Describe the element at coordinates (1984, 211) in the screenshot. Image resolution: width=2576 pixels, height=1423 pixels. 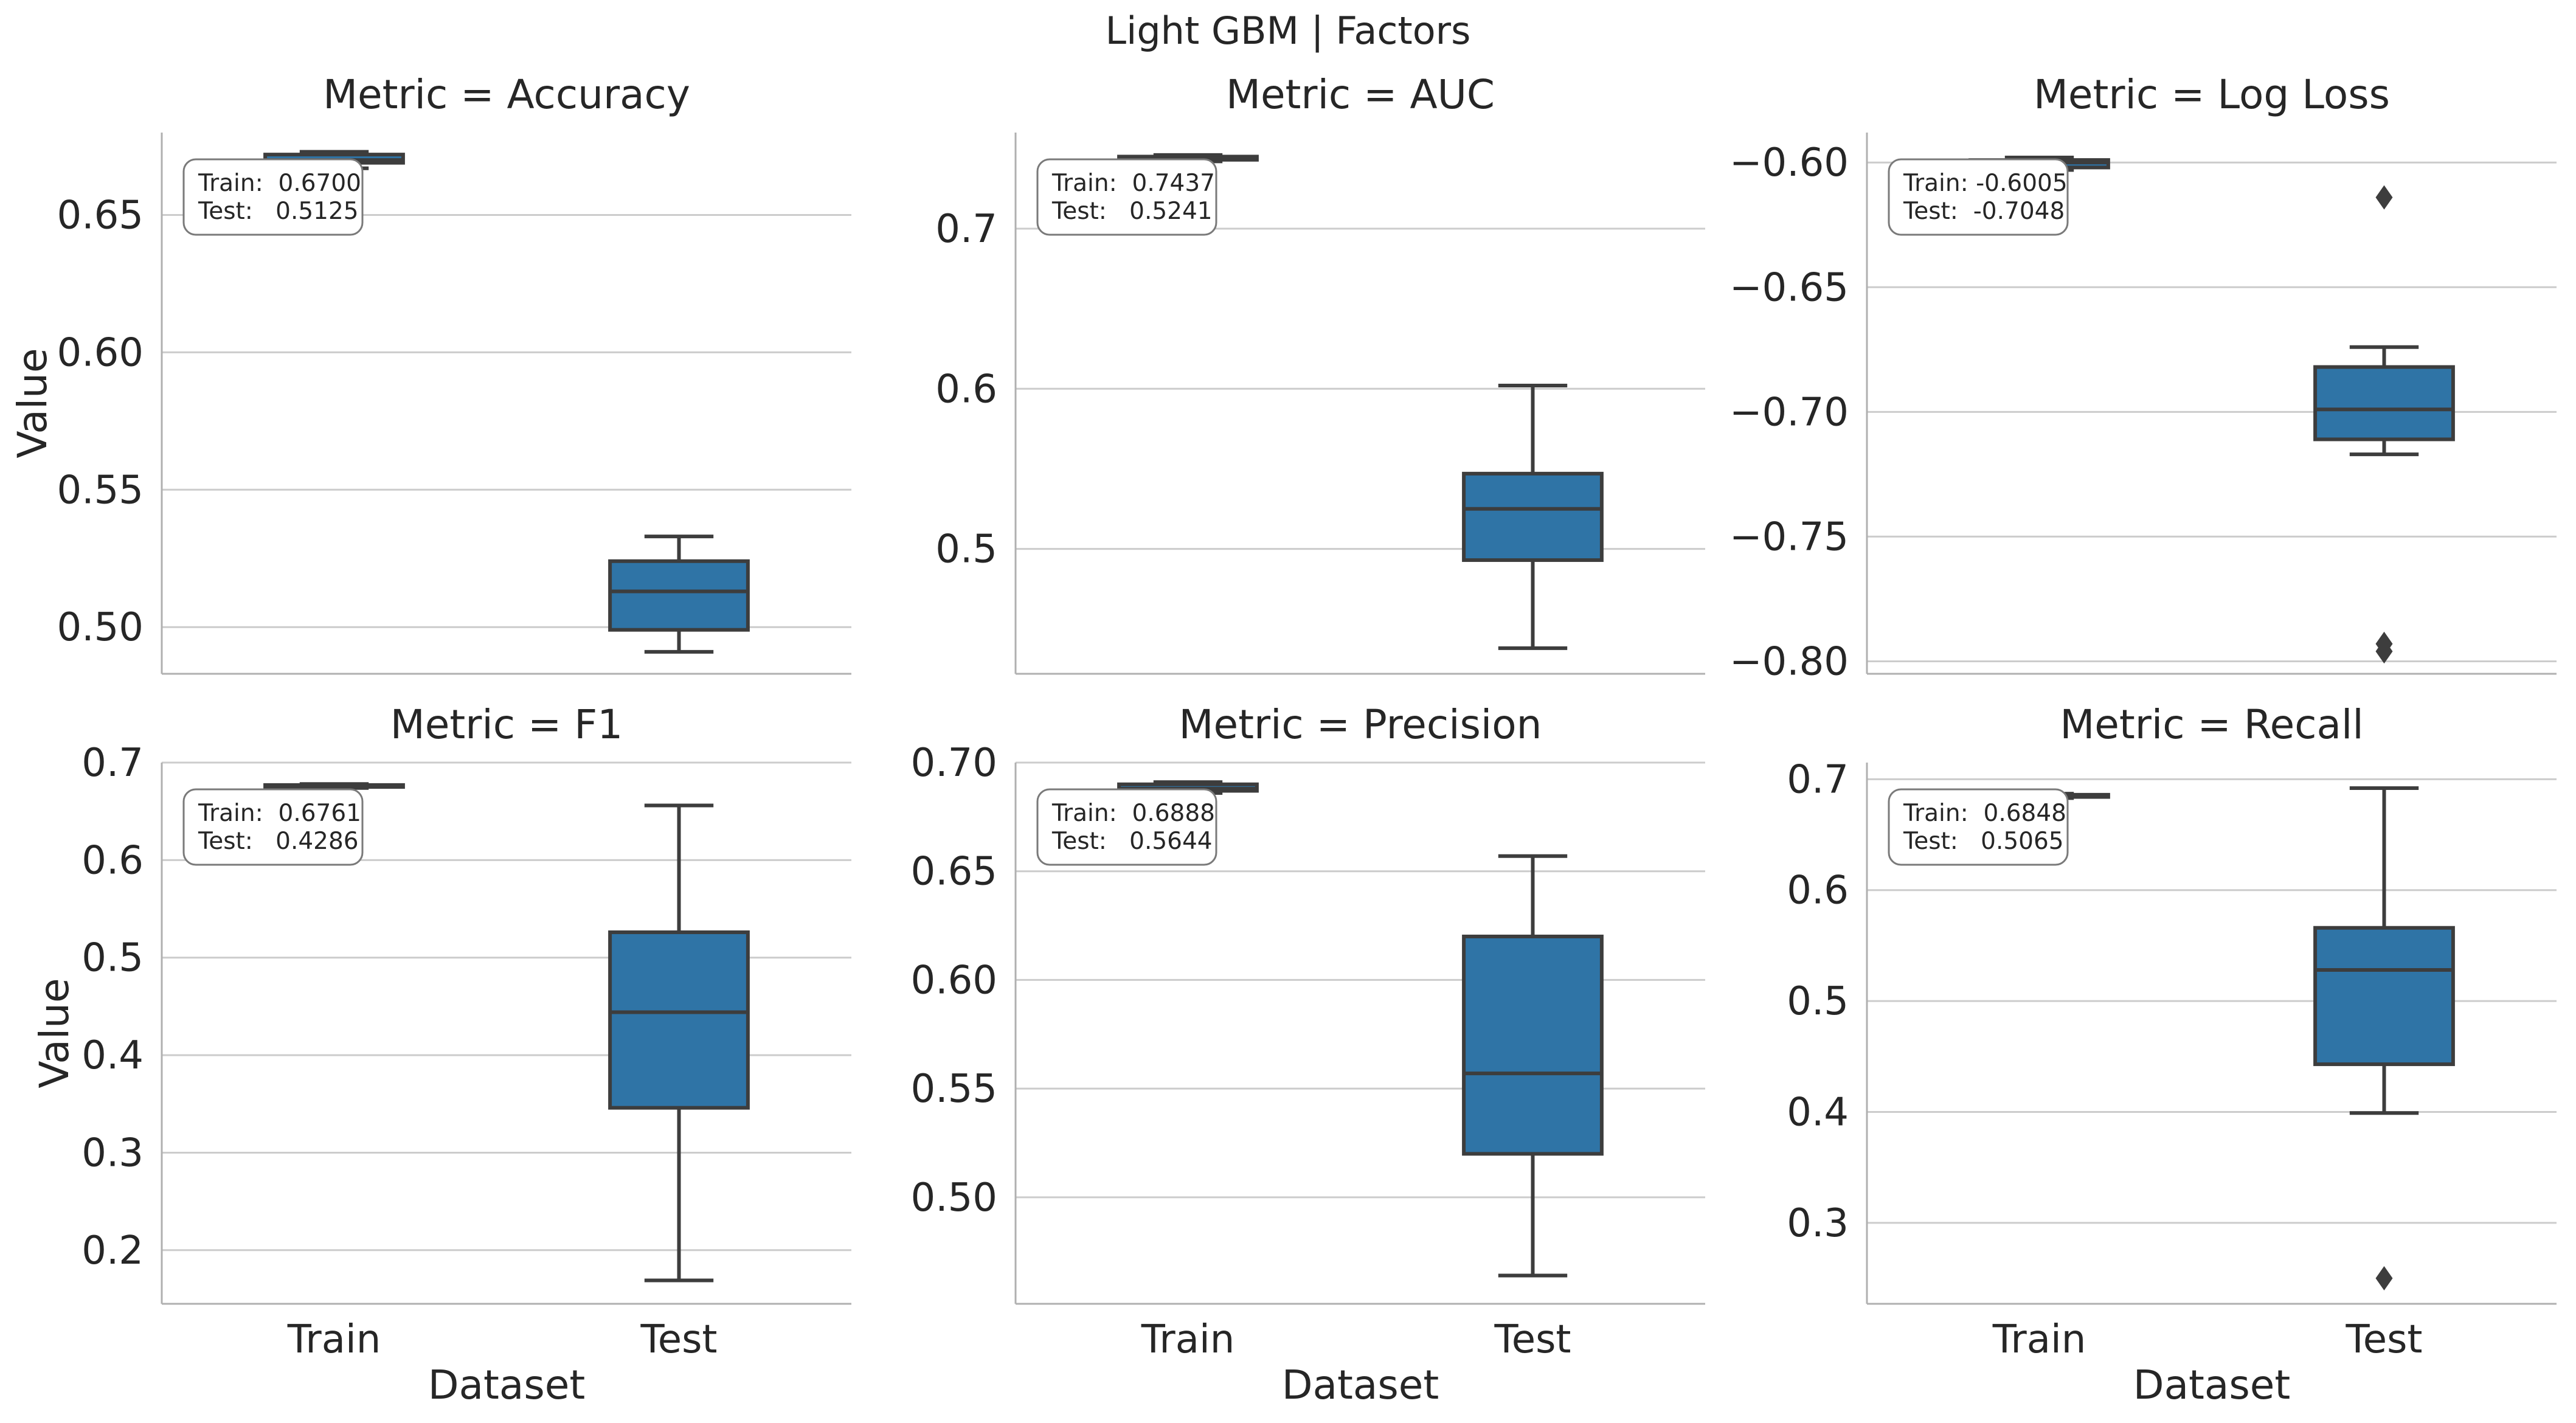
I see `annotation-line: Test: -0.7048` at that location.